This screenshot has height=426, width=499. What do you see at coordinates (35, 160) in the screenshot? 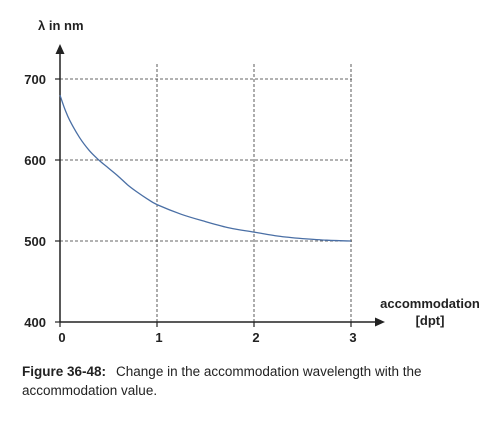
I see `y-tick-label-600: 600` at bounding box center [35, 160].